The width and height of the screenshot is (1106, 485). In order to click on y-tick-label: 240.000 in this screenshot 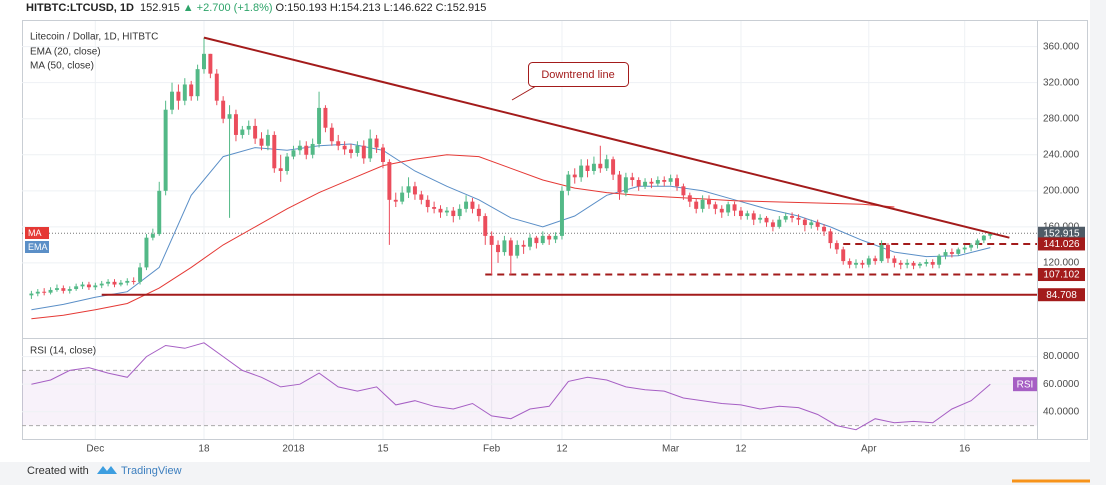, I will do `click(1061, 154)`.